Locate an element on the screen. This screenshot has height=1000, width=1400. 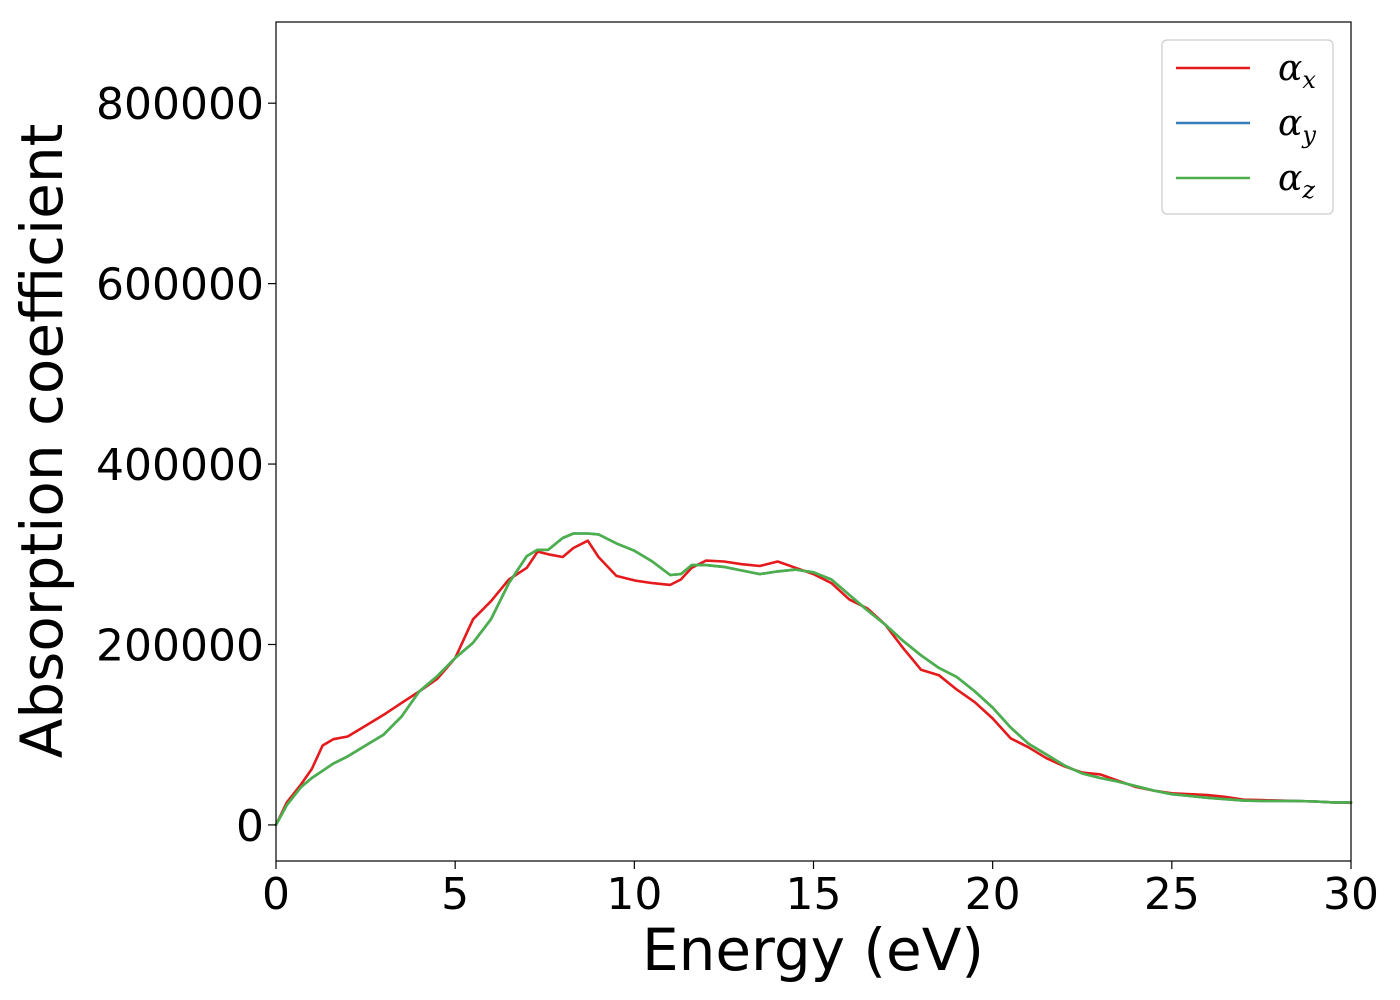
legend-label-y: αy is located at coordinates (1297, 126).